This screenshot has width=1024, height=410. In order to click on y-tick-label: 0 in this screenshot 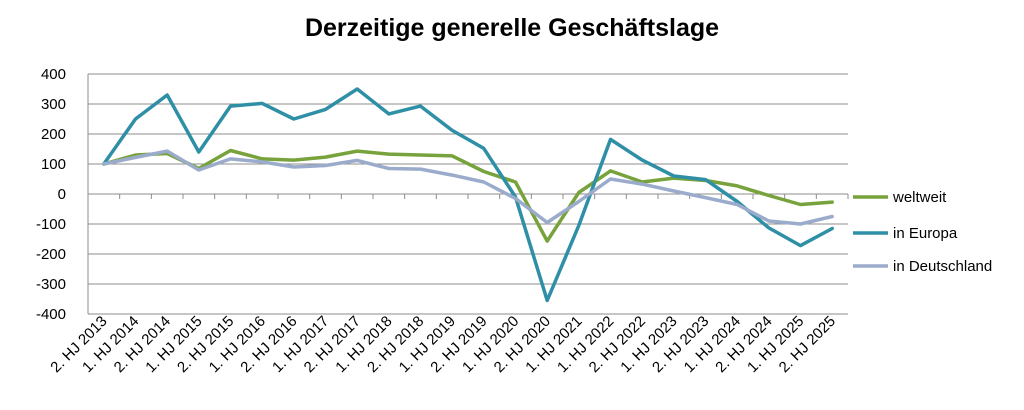, I will do `click(62, 194)`.